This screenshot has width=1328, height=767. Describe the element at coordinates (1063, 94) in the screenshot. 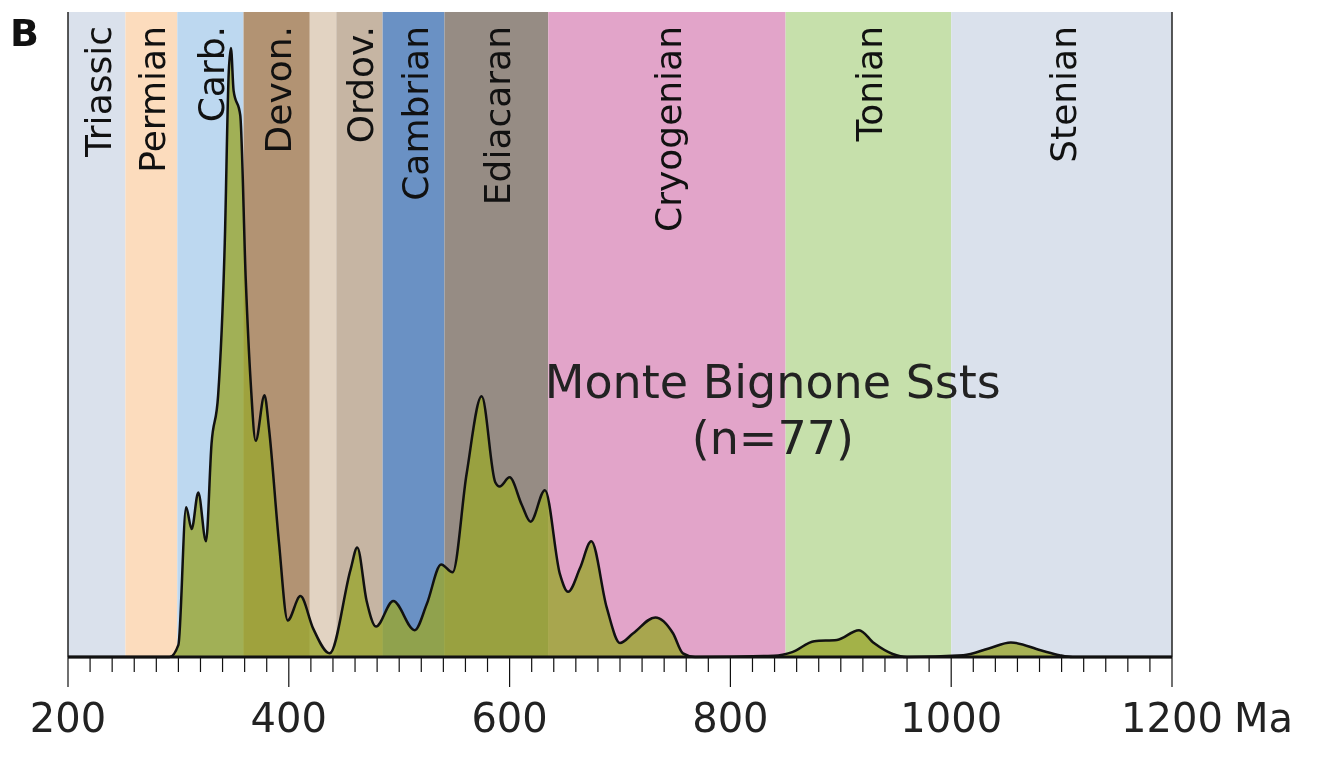

I see `band-label: Stenian` at that location.